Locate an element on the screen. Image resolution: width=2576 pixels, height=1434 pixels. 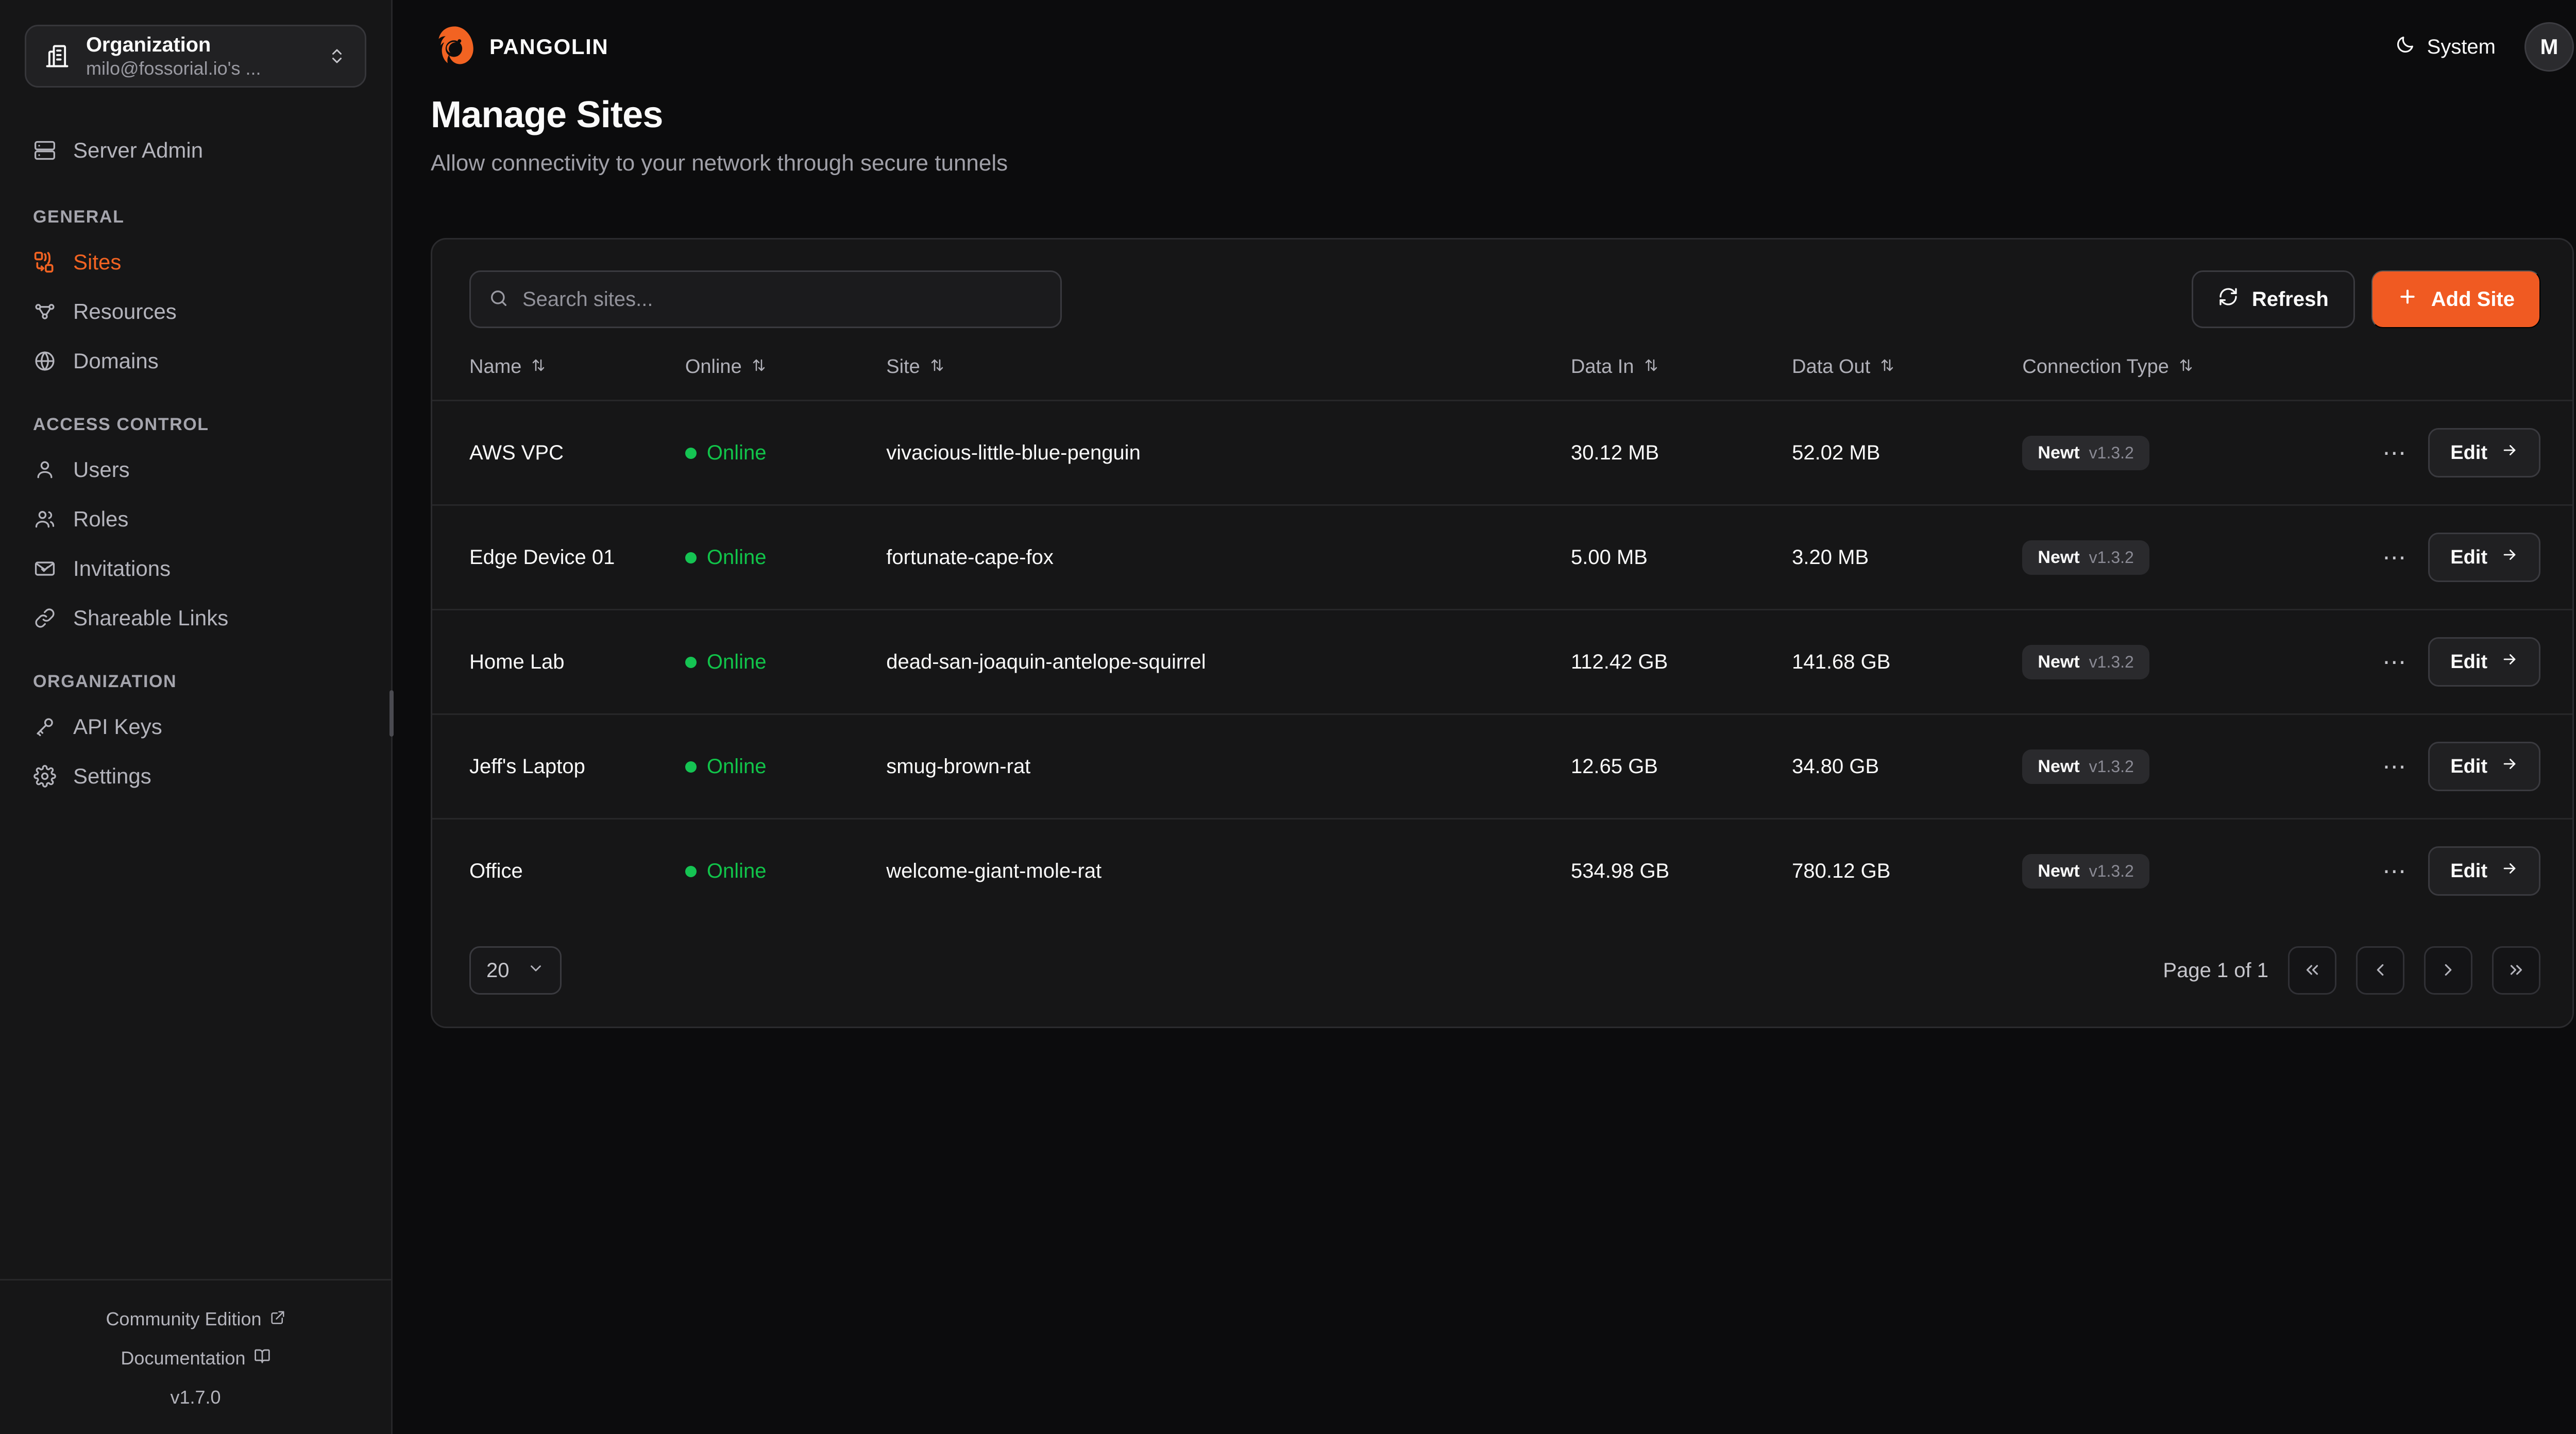
cell-site: dead-san-joaquin-antelope-squirrel is located at coordinates (1228, 661).